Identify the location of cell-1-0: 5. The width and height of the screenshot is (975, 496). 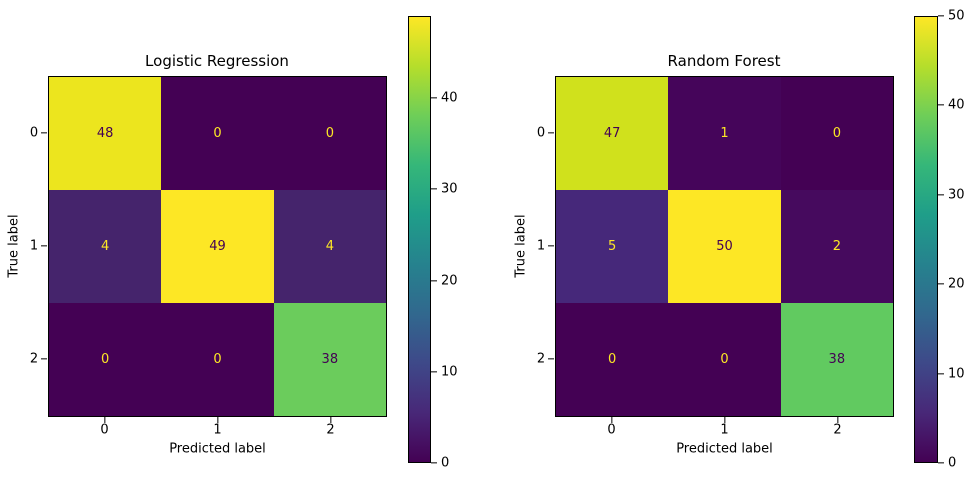
(612, 246).